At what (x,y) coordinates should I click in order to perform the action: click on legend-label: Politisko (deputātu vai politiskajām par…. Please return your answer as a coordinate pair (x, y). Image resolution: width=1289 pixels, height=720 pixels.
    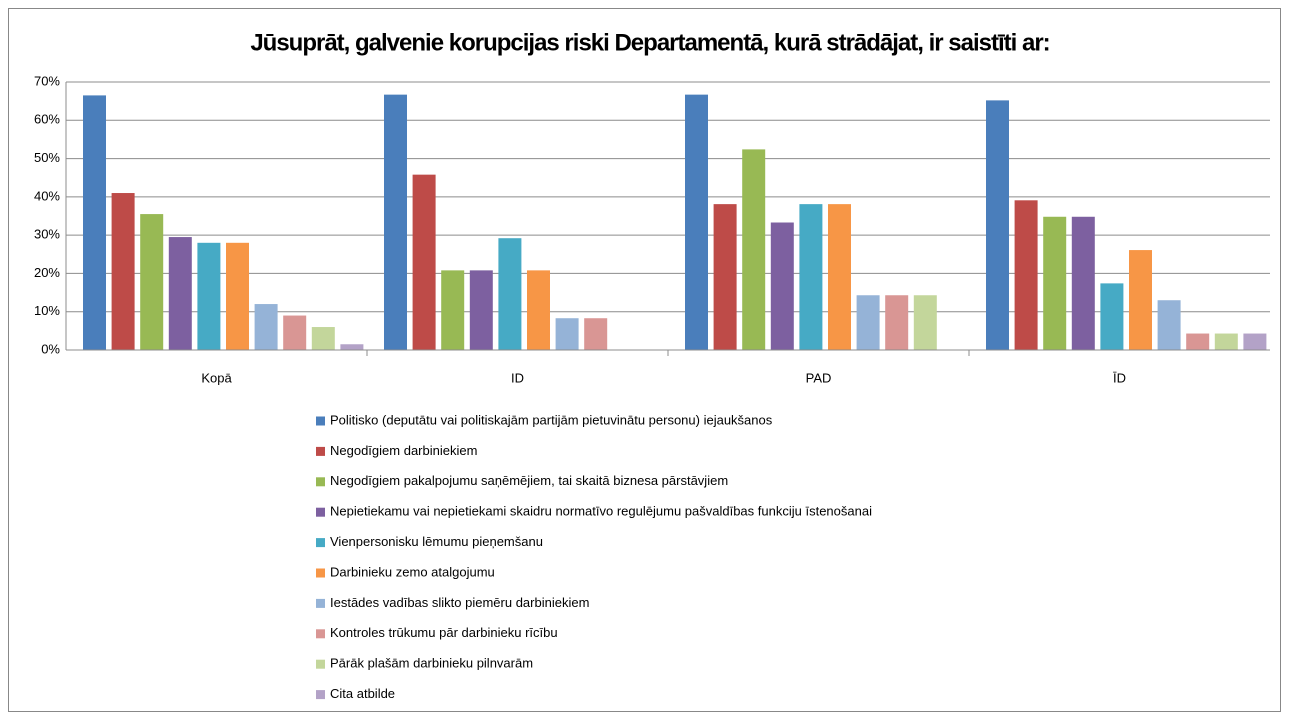
    Looking at the image, I should click on (551, 419).